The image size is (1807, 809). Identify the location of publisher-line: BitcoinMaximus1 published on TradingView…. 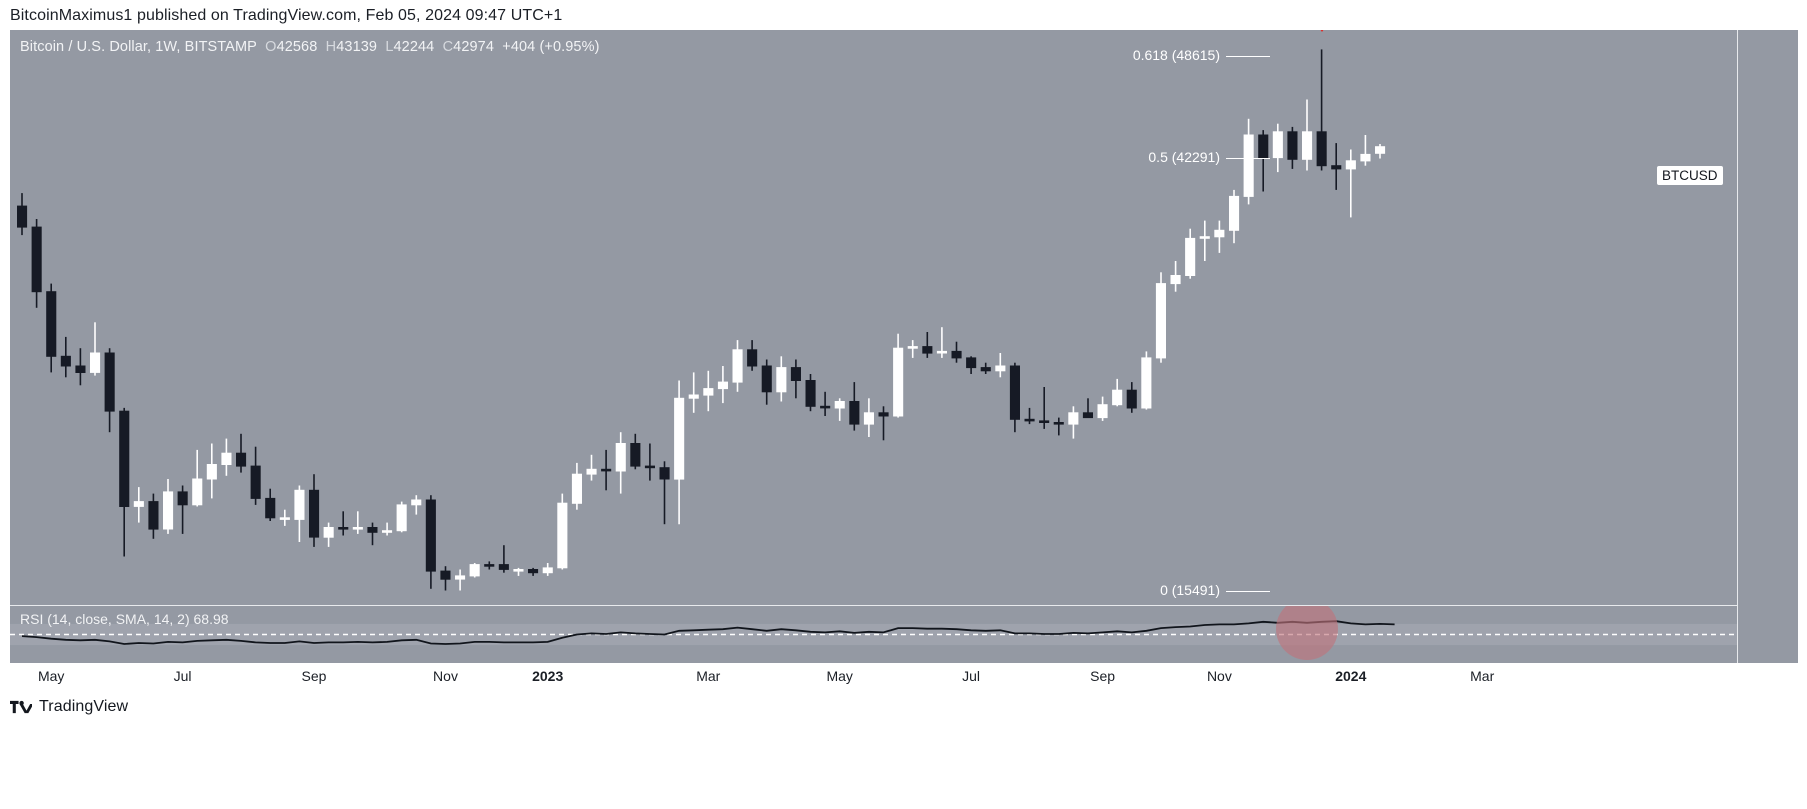
(286, 15).